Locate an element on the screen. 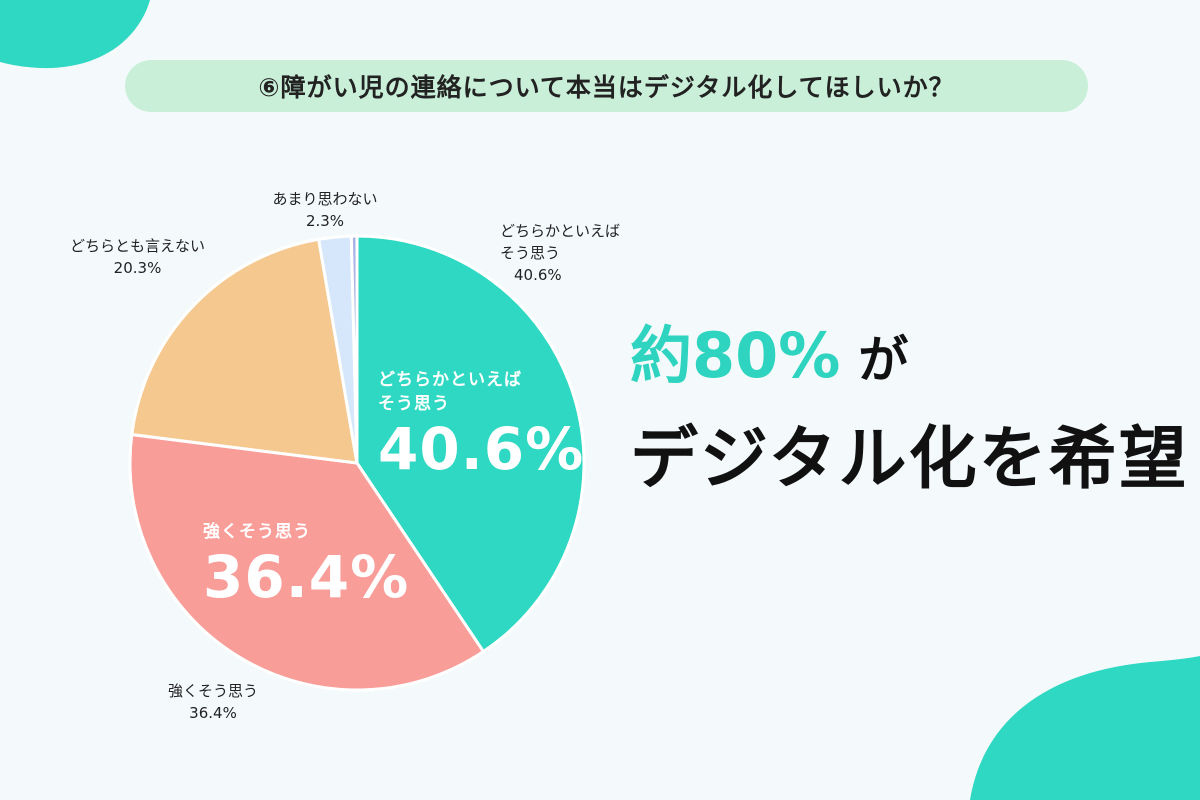 This screenshot has width=1200, height=800. inside-label-strongly-agree: 強くそう思う 36.4% is located at coordinates (306, 566).